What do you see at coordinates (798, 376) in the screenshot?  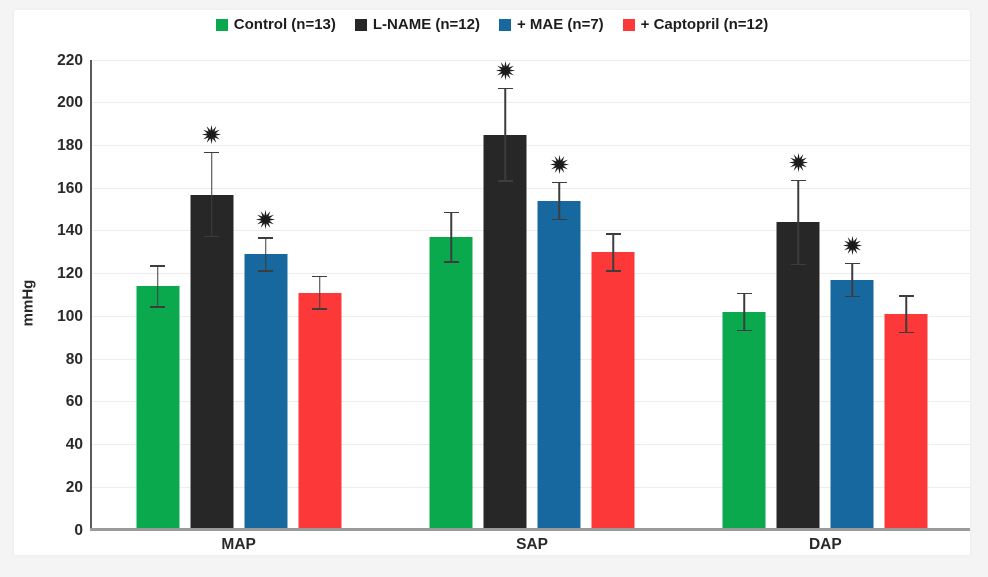 I see `bar-l-name-n-12-dap` at bounding box center [798, 376].